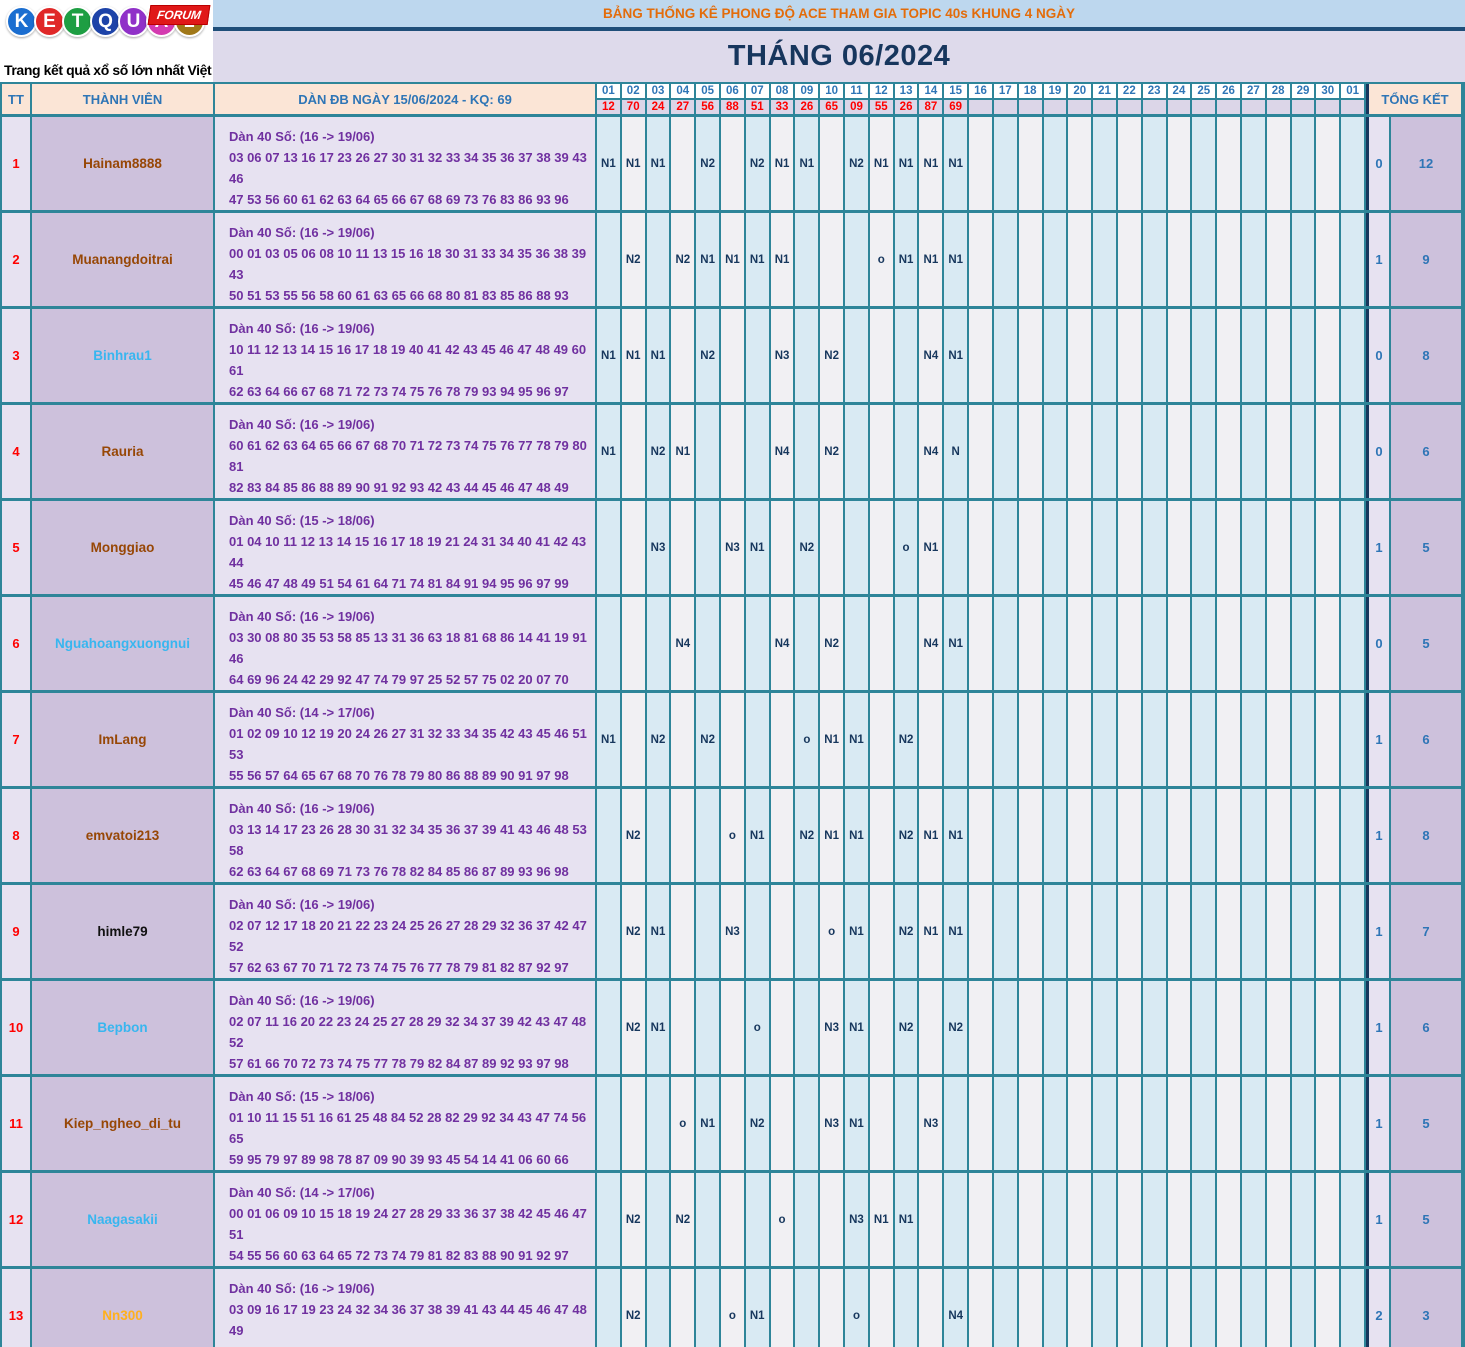  What do you see at coordinates (1427, 259) in the screenshot?
I see `total-hit: 9` at bounding box center [1427, 259].